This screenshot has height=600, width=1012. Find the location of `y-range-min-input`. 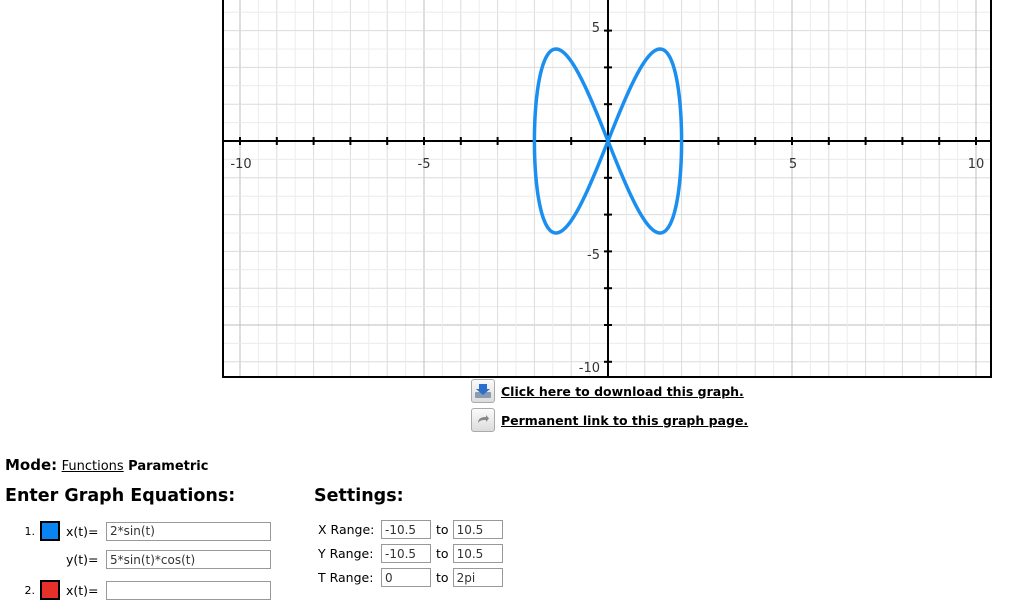

y-range-min-input is located at coordinates (406, 553).